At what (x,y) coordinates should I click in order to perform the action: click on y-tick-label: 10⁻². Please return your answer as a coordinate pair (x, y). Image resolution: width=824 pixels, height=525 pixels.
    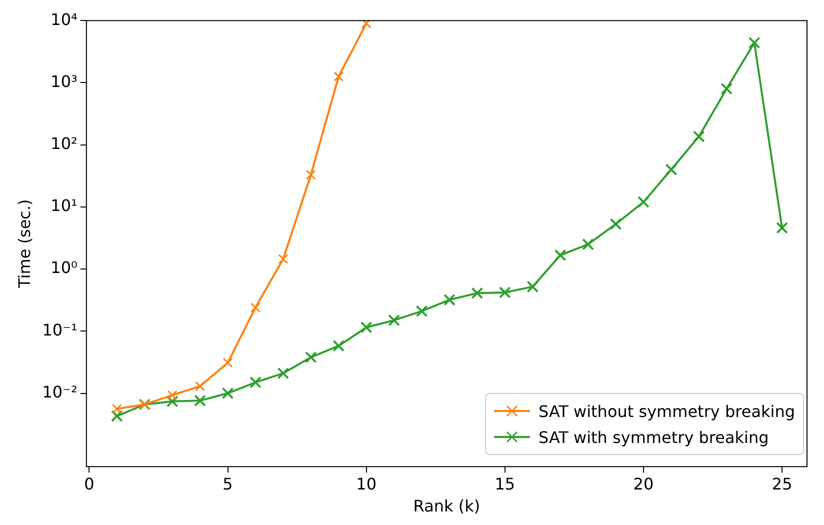
    Looking at the image, I should click on (60, 392).